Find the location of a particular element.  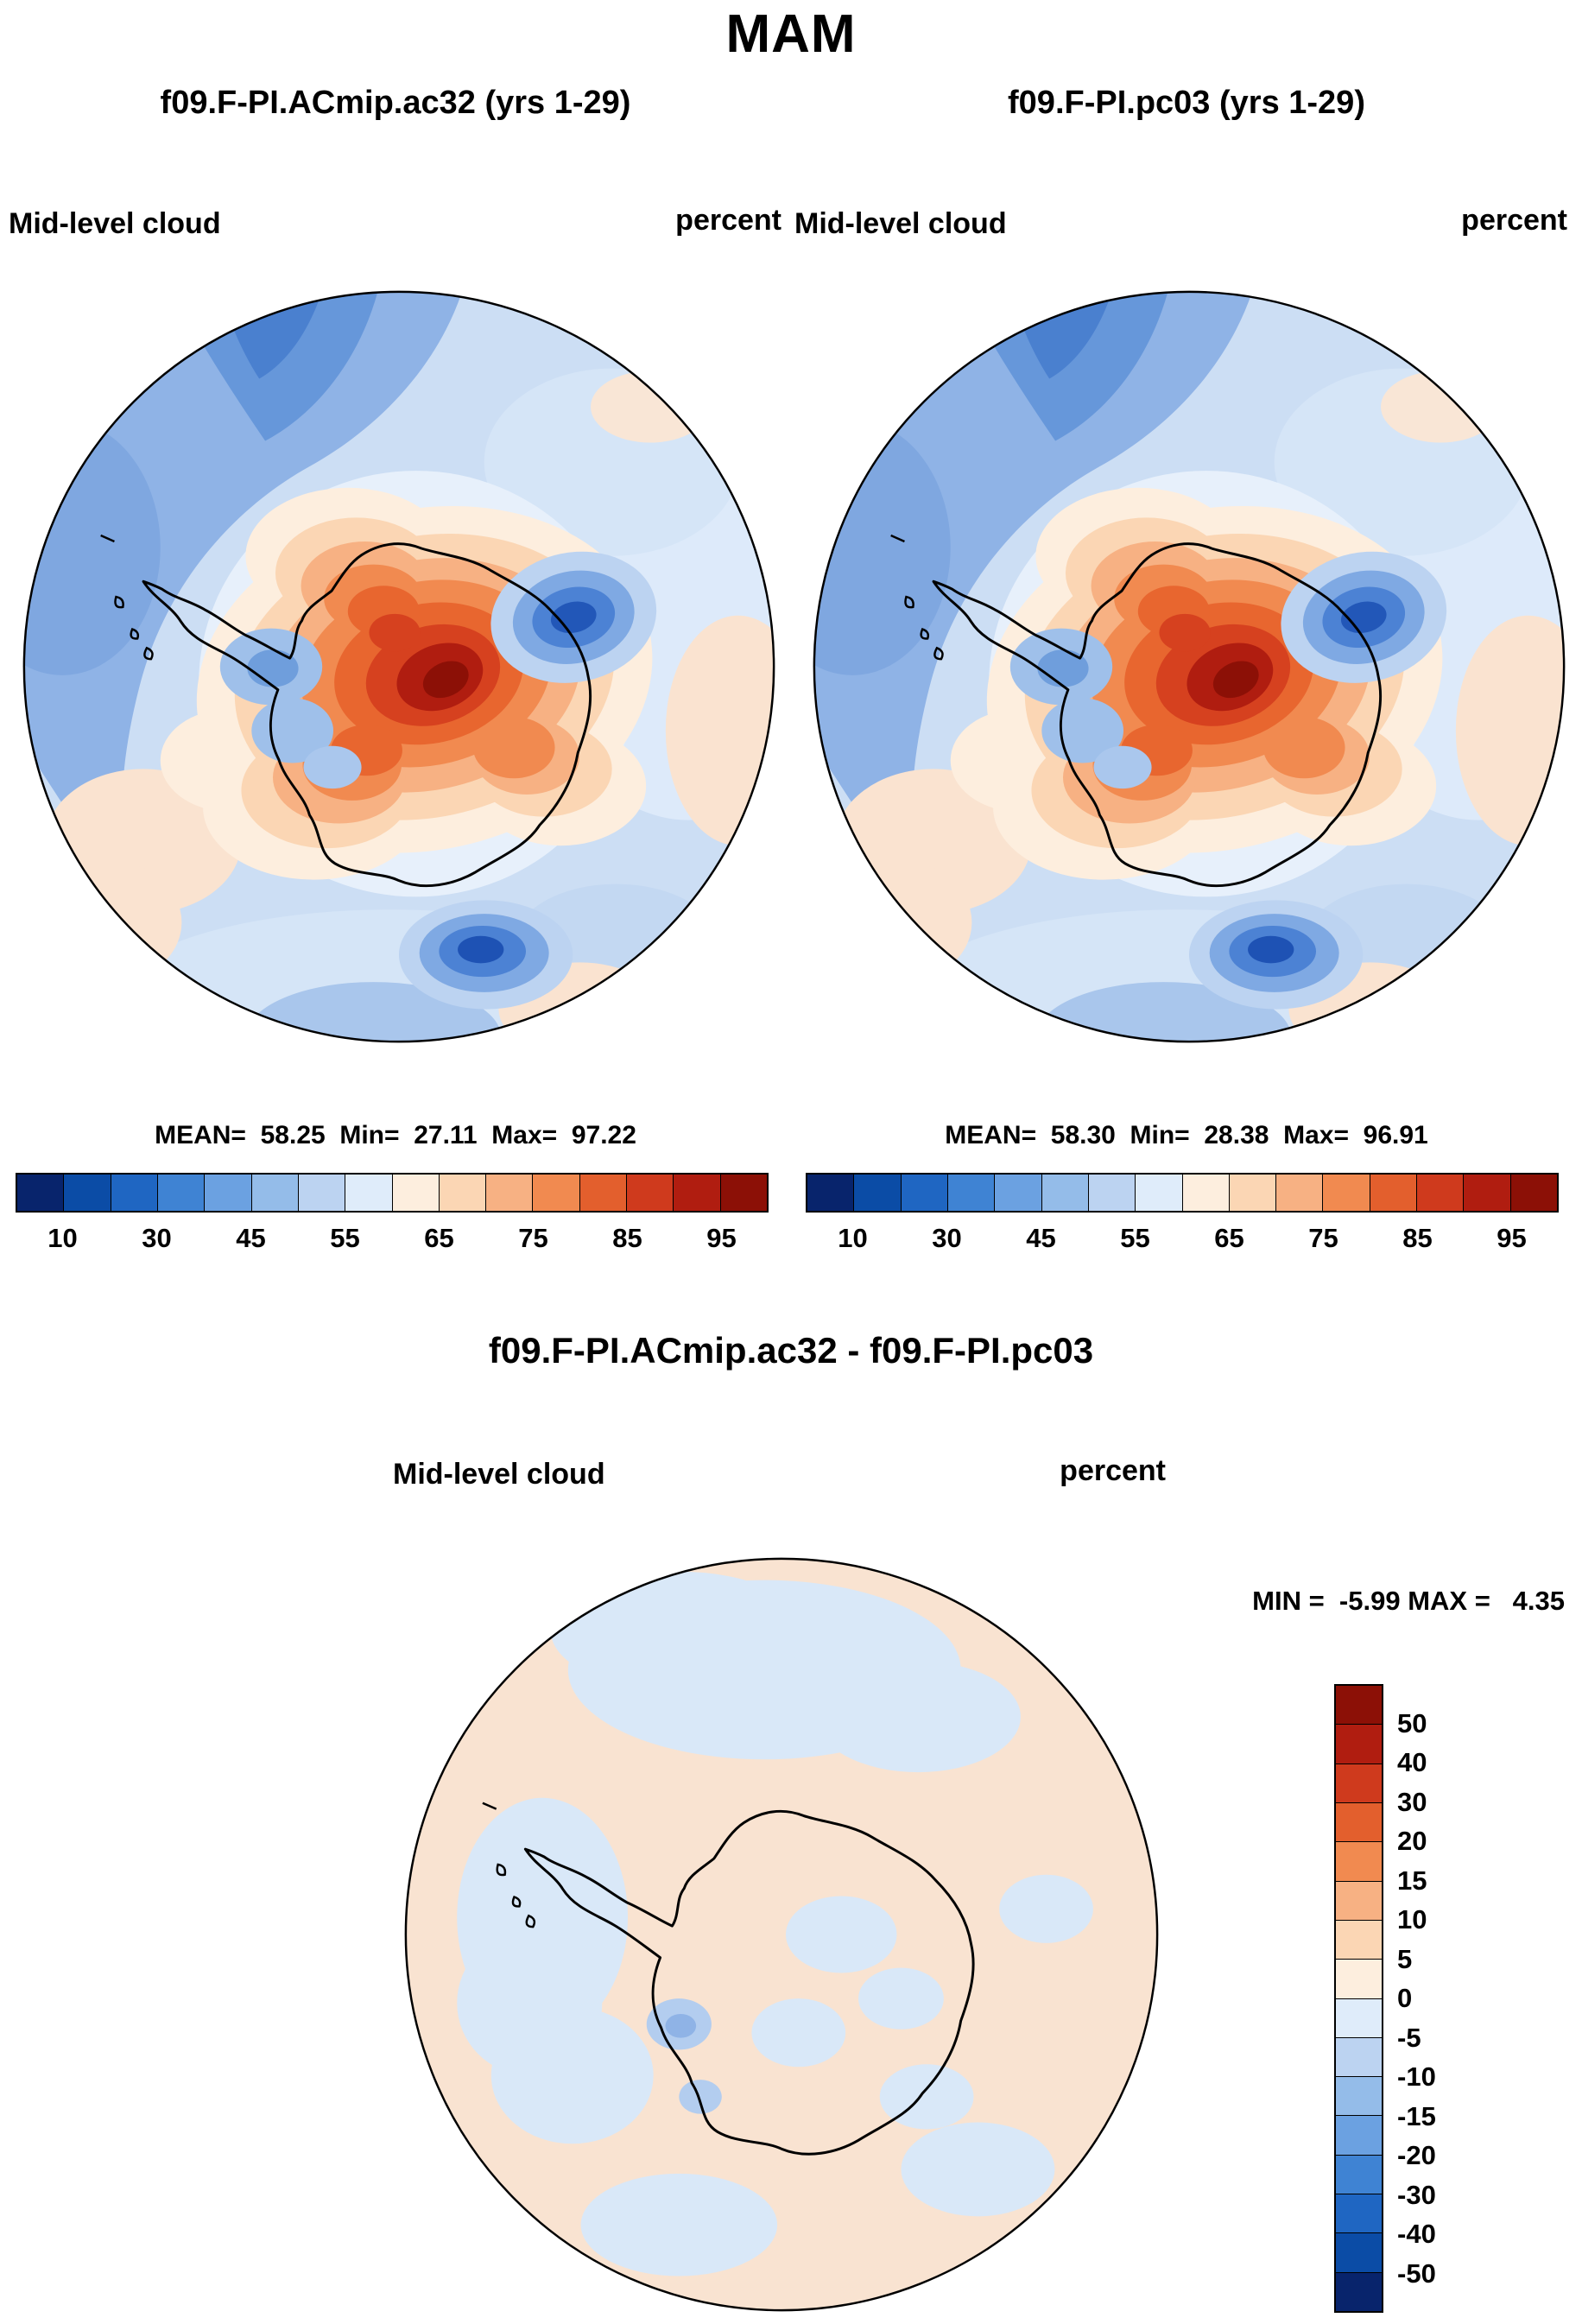

colorbar-right is located at coordinates (1182, 1193).